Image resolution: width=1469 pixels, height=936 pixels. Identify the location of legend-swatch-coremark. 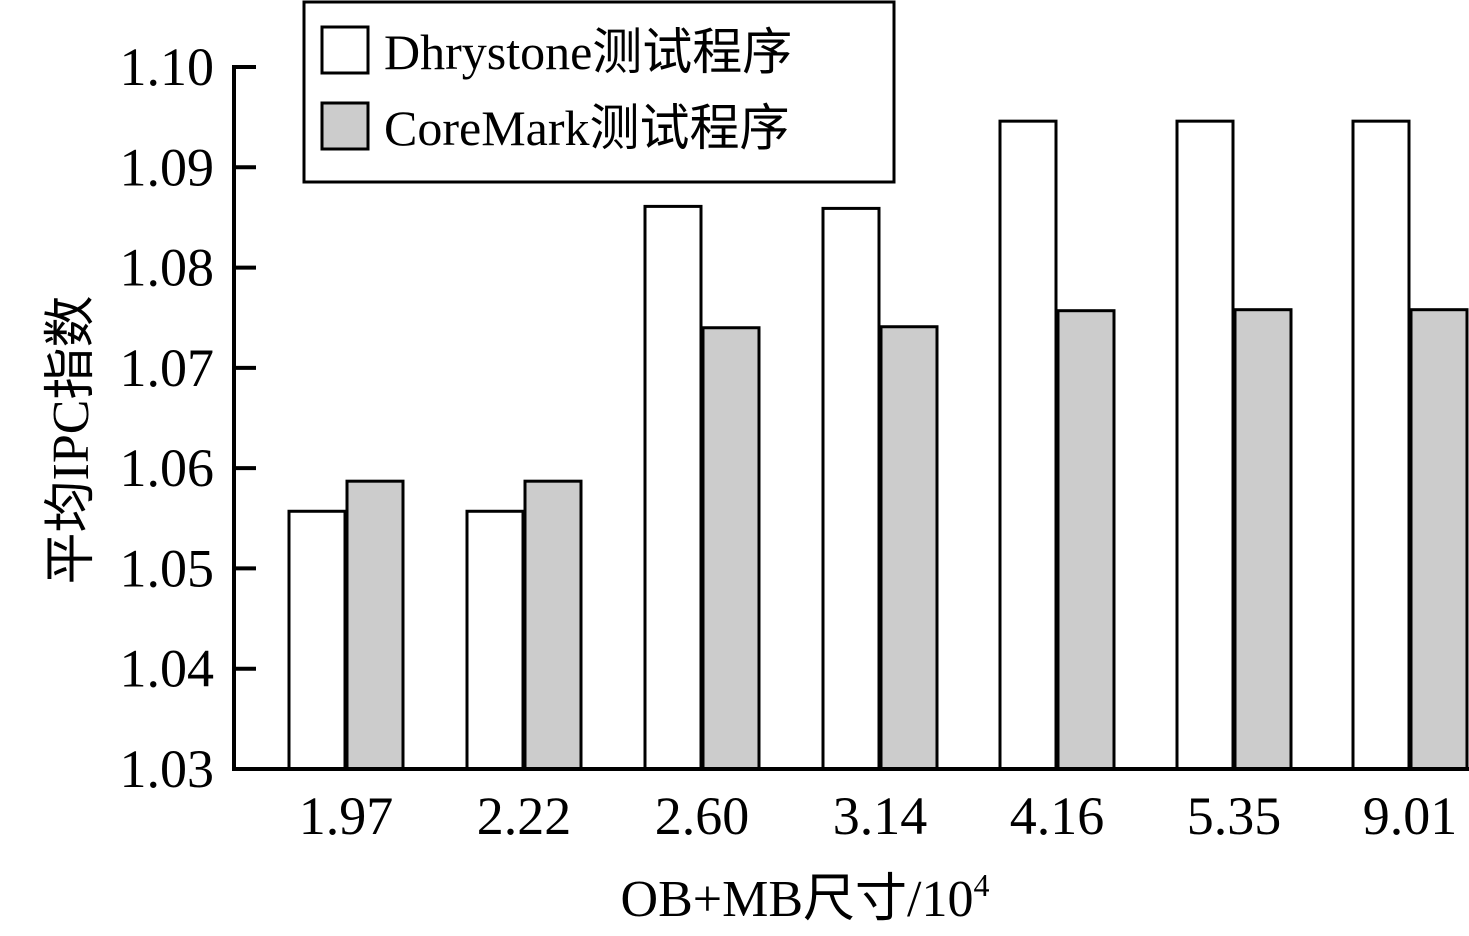
(345, 126).